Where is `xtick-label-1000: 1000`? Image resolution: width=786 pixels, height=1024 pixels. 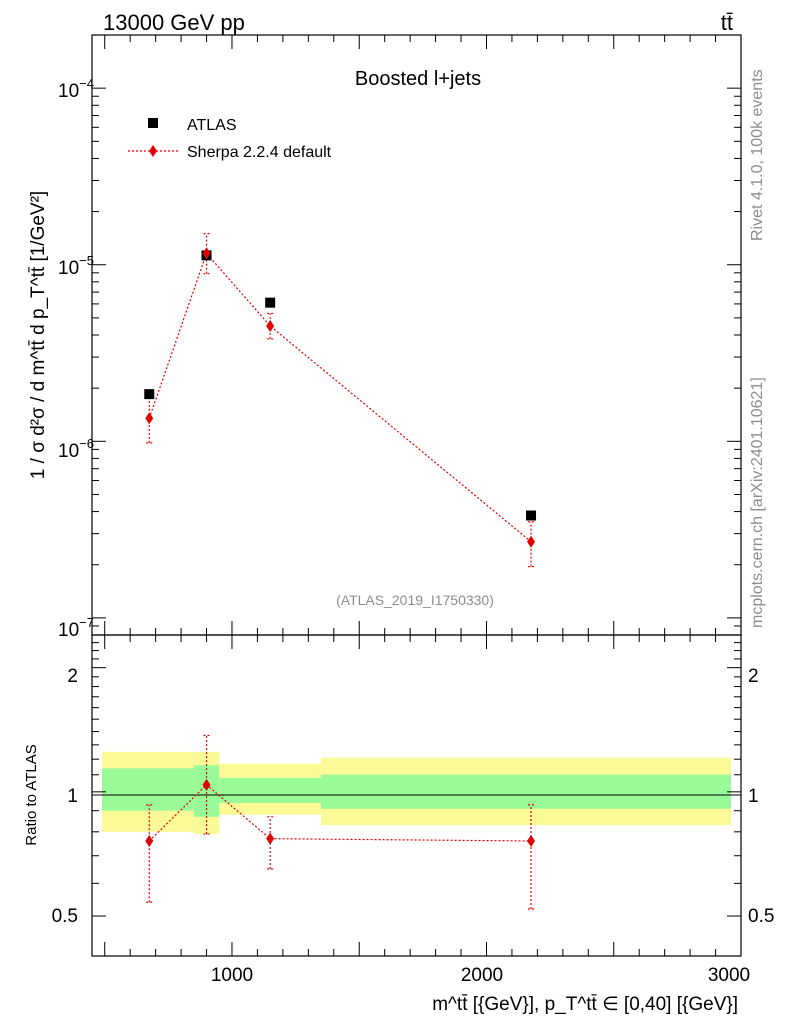
xtick-label-1000: 1000 is located at coordinates (232, 975).